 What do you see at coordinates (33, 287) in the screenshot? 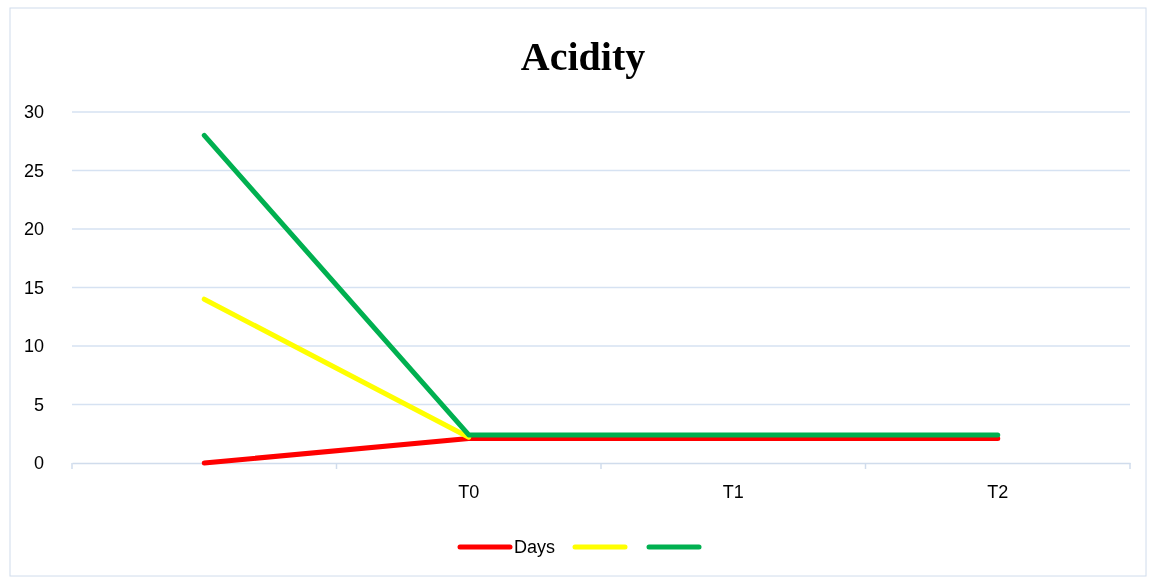
I see `y-tick-label: 15` at bounding box center [33, 287].